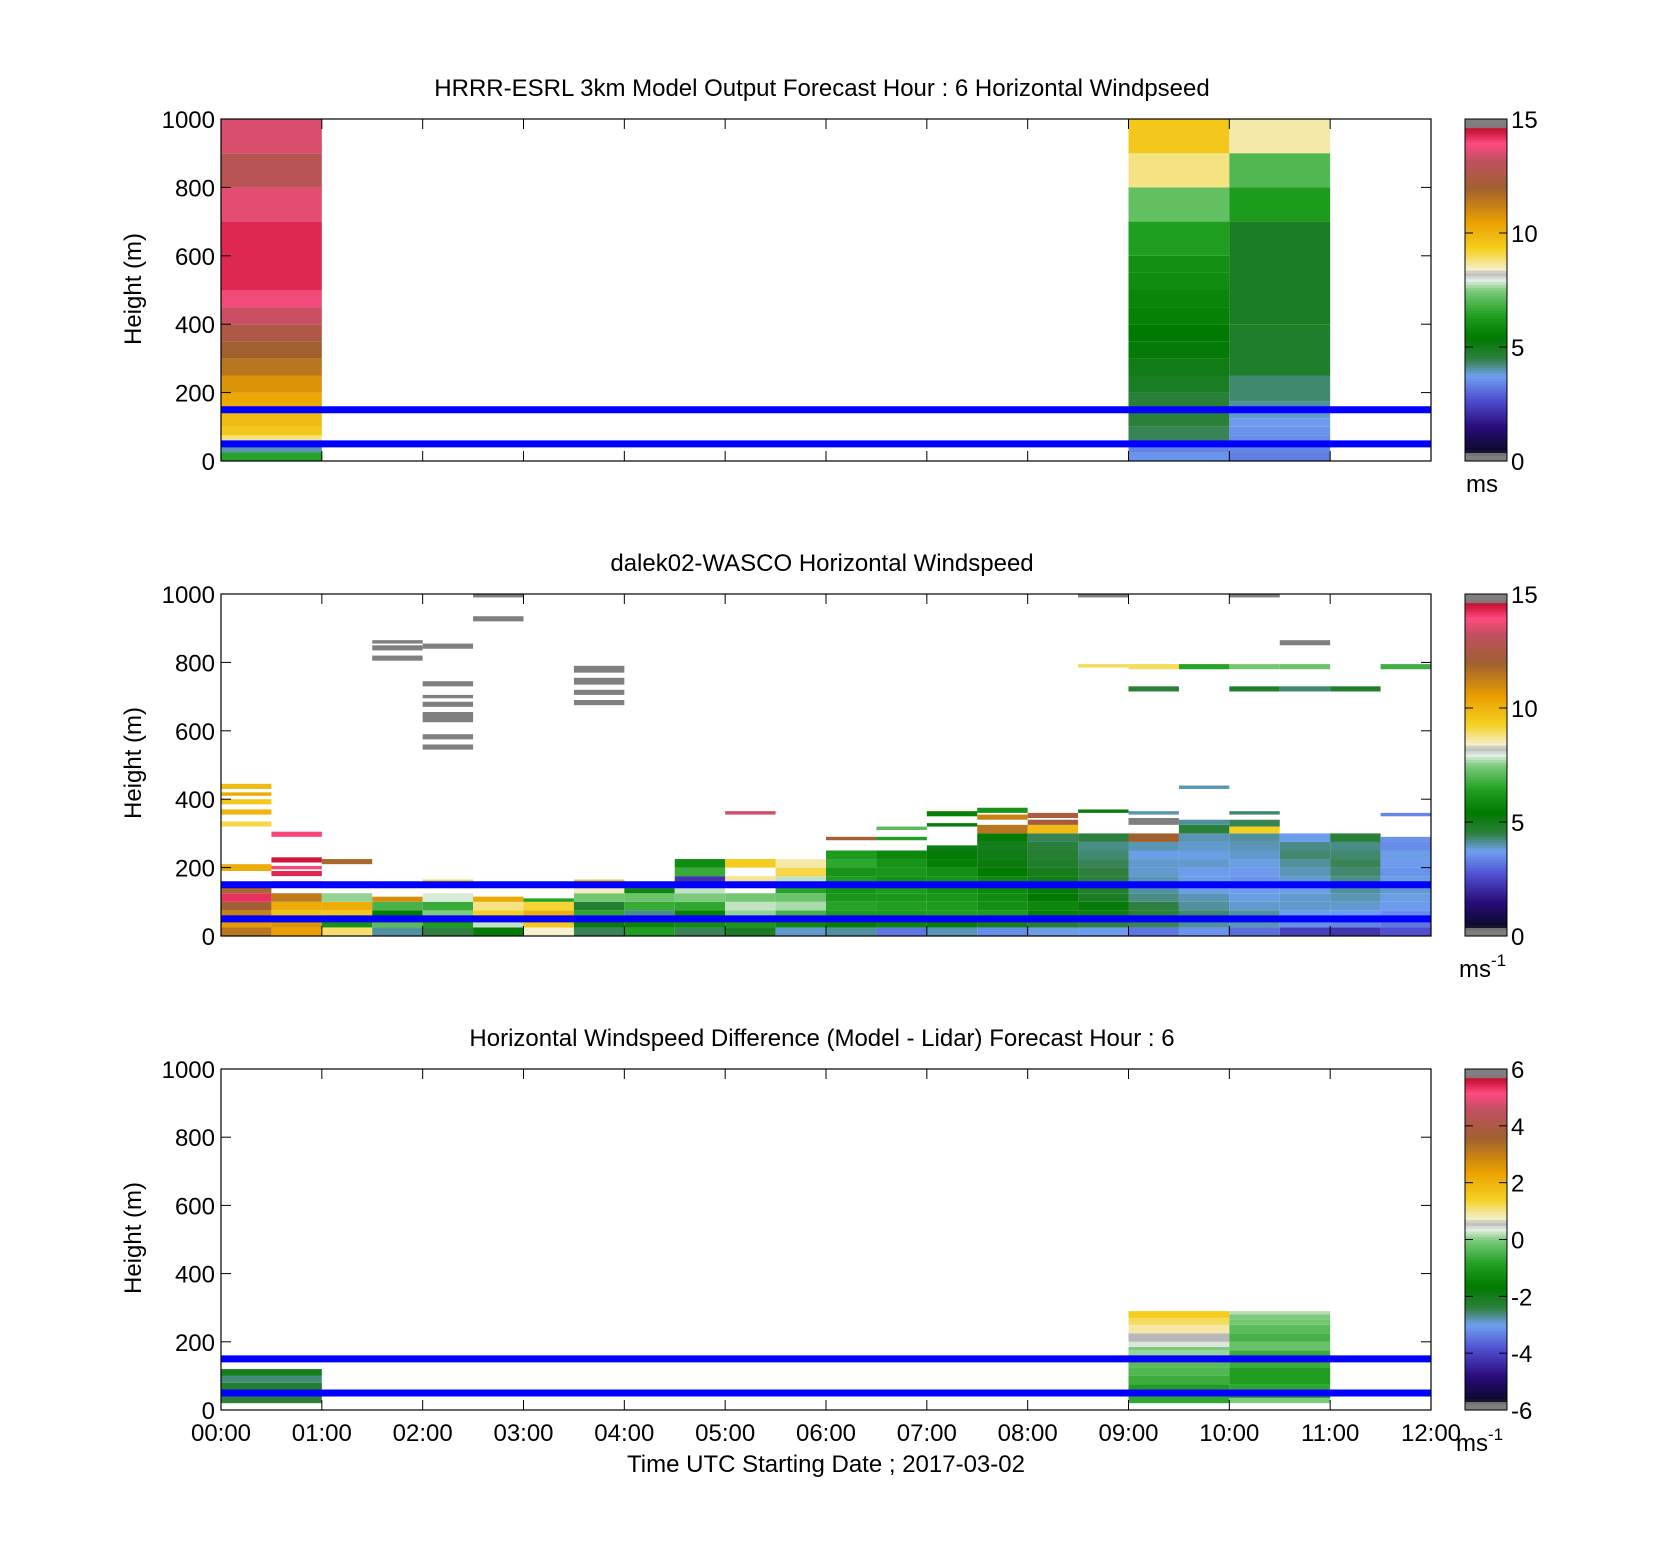 Image resolution: width=1680 pixels, height=1561 pixels. Describe the element at coordinates (195, 1206) in the screenshot. I see `y-tick-label: 600` at that location.